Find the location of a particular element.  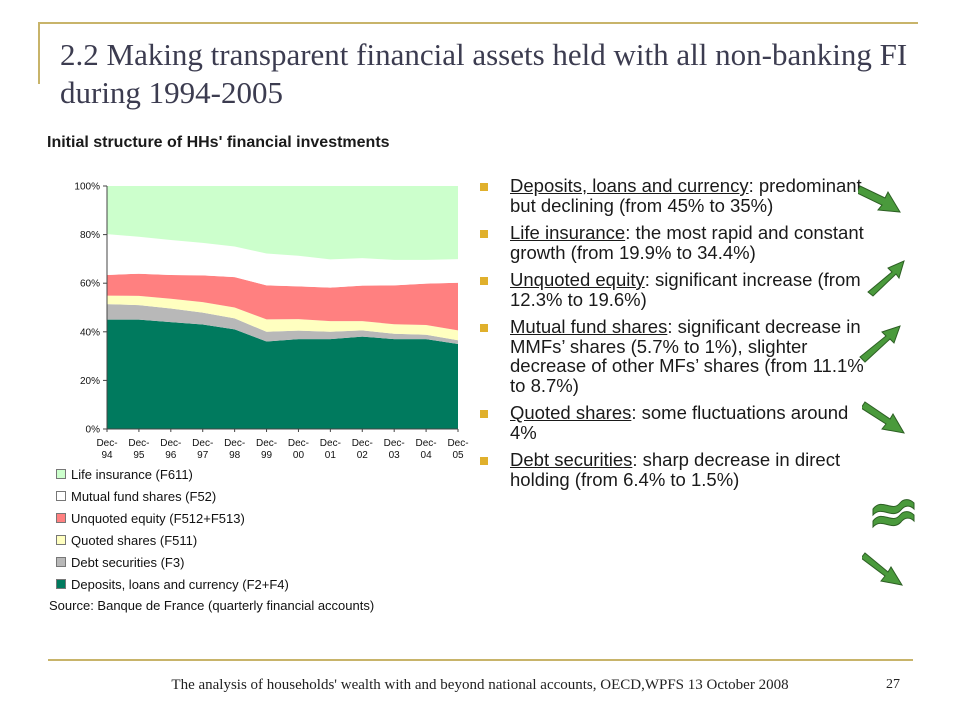

y-tick-label: 20% is located at coordinates (90, 381).